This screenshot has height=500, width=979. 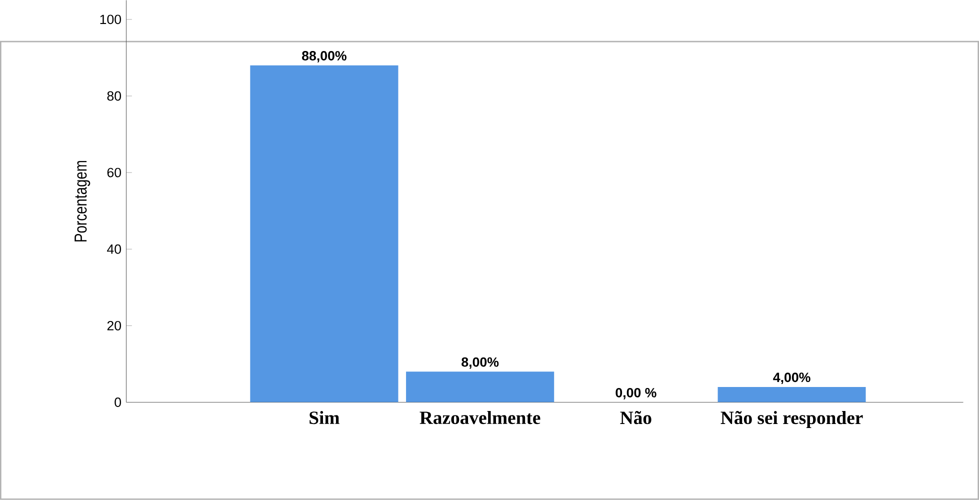 I want to click on data-label: 8,00%, so click(x=480, y=363).